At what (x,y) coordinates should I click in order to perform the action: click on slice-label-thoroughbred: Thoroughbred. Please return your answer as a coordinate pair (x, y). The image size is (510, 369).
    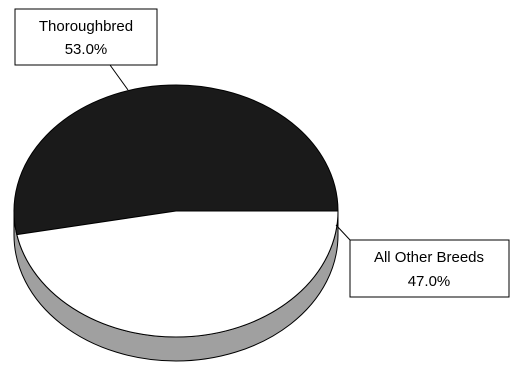
    Looking at the image, I should click on (86, 26).